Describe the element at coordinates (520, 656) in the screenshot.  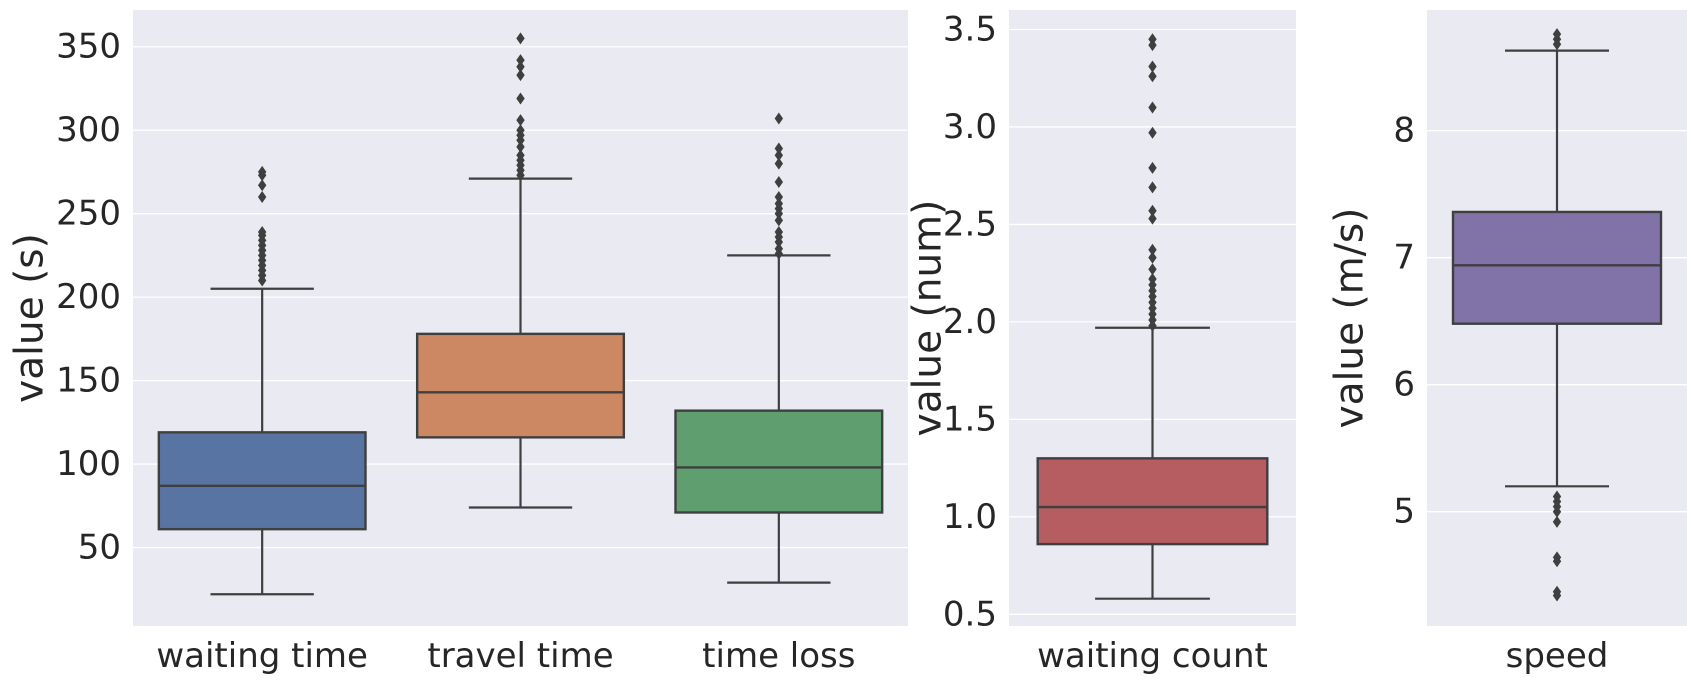
I see `x-tick-label: travel time` at that location.